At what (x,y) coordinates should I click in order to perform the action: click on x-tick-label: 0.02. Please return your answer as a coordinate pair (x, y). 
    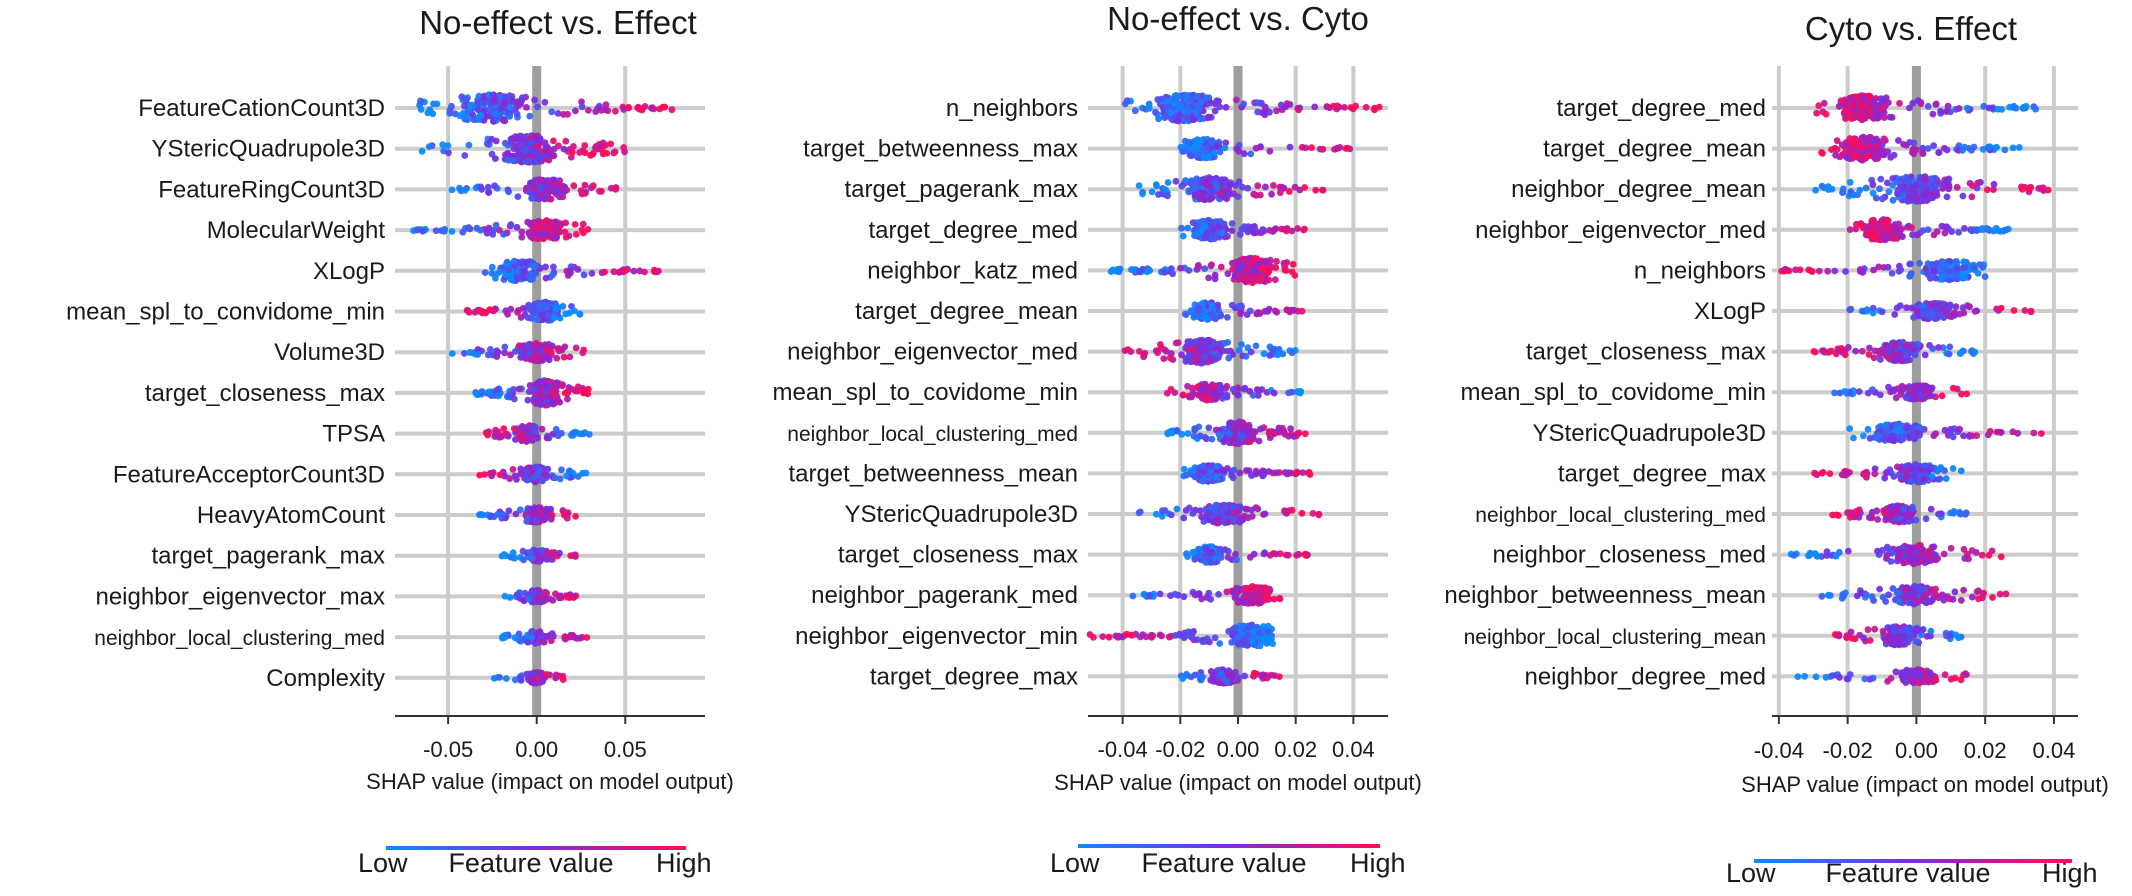
    Looking at the image, I should click on (1295, 749).